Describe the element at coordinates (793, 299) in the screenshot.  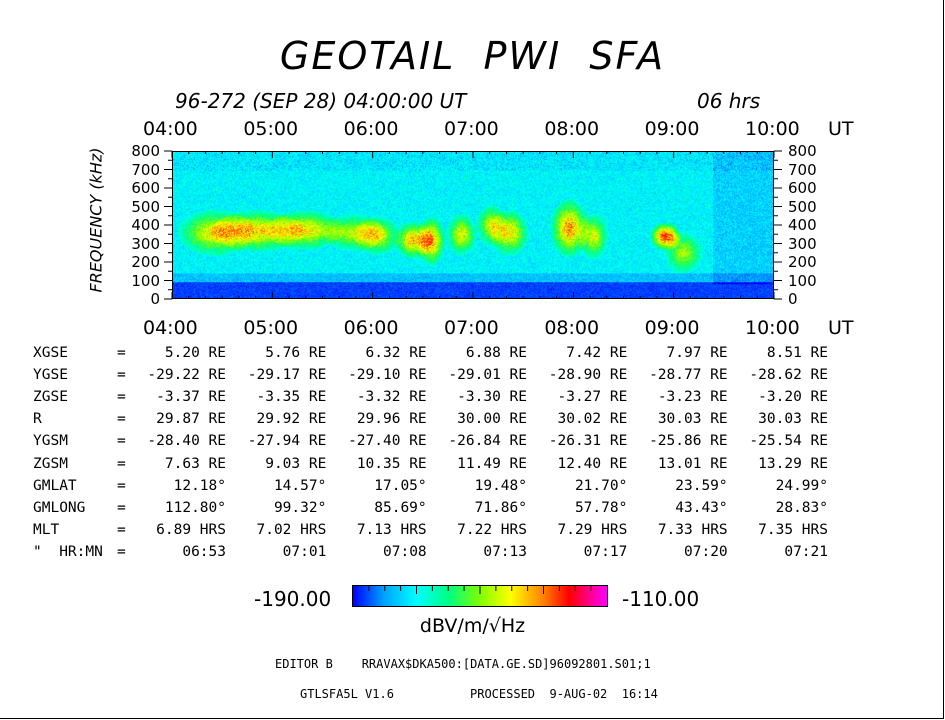
I see `right-y-tick-label: 0` at that location.